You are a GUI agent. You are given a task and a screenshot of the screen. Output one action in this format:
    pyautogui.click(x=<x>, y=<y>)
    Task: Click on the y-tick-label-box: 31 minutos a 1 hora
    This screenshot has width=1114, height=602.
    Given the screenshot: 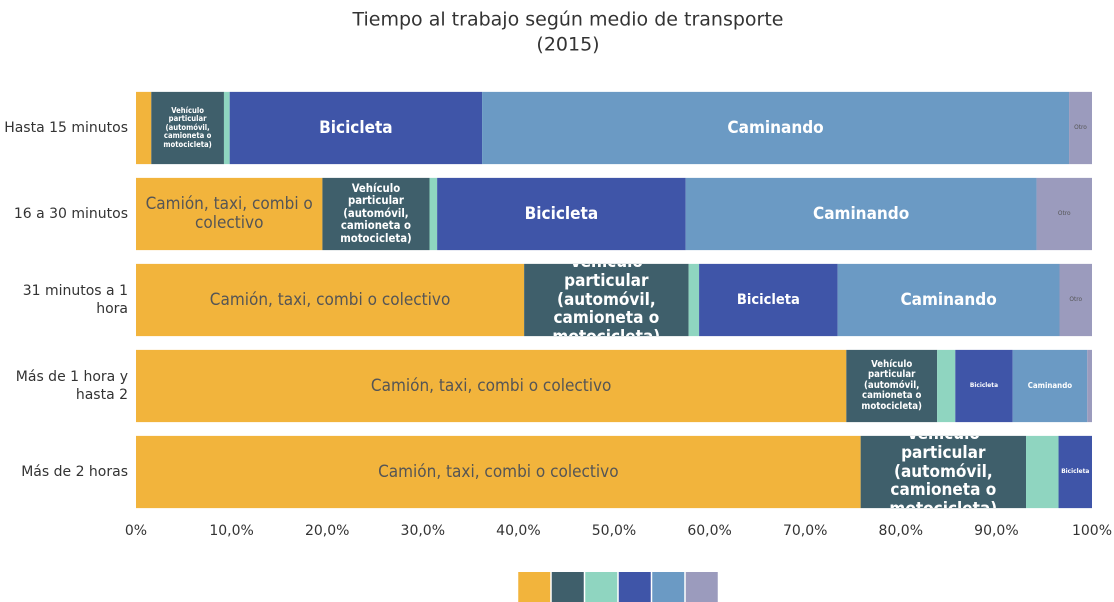 What is the action you would take?
    pyautogui.click(x=75, y=299)
    